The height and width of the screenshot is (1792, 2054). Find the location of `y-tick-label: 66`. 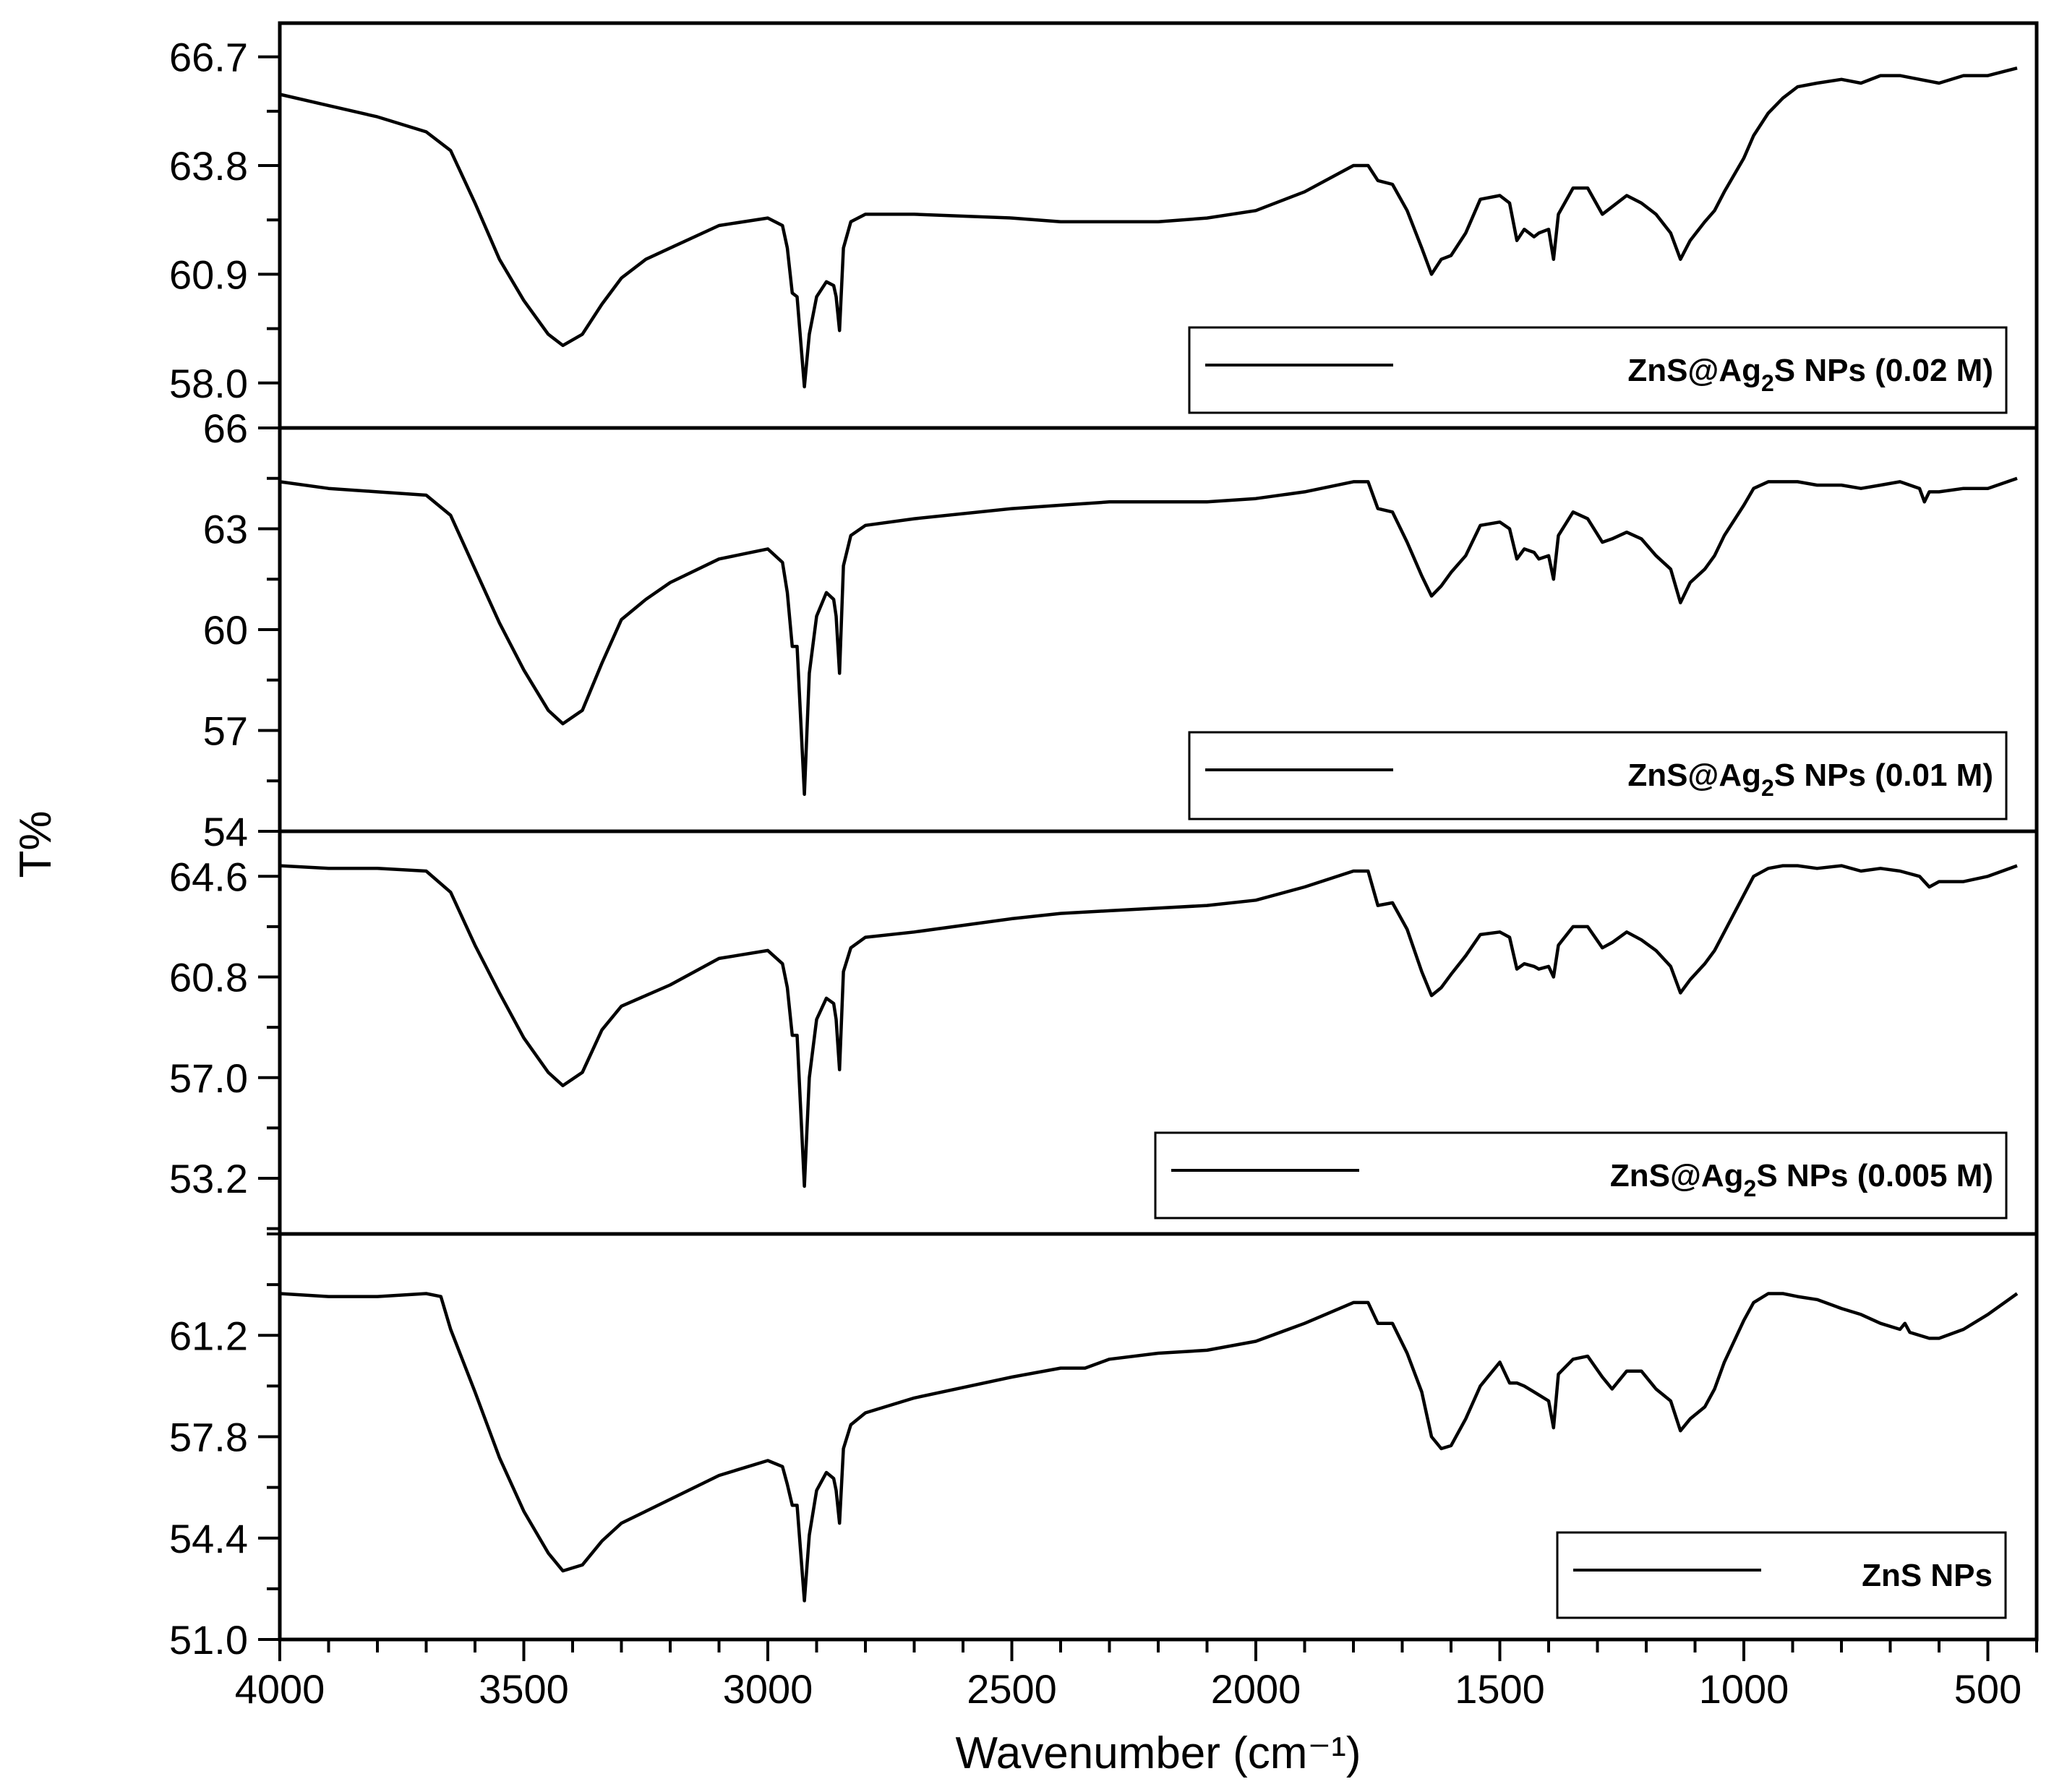

y-tick-label: 66 is located at coordinates (226, 428).